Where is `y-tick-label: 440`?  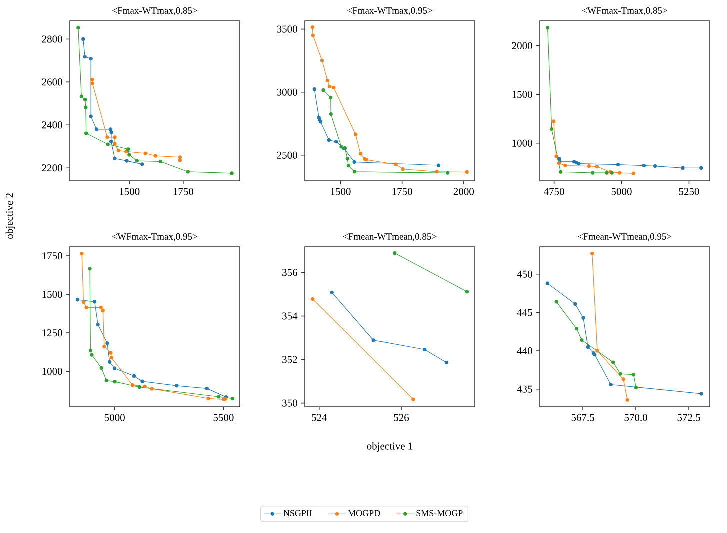 y-tick-label: 440 is located at coordinates (524, 351).